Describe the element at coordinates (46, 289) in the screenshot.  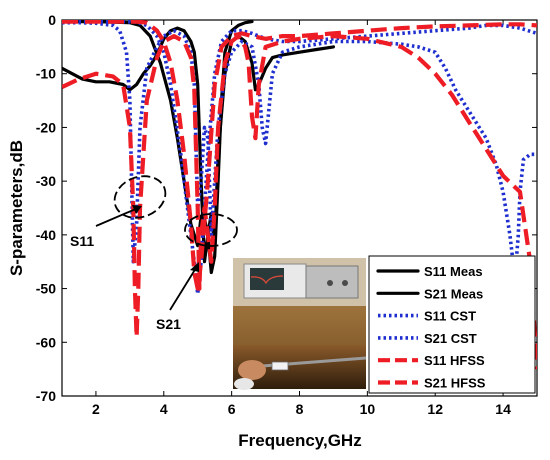
I see `y-tick-label: -50` at that location.